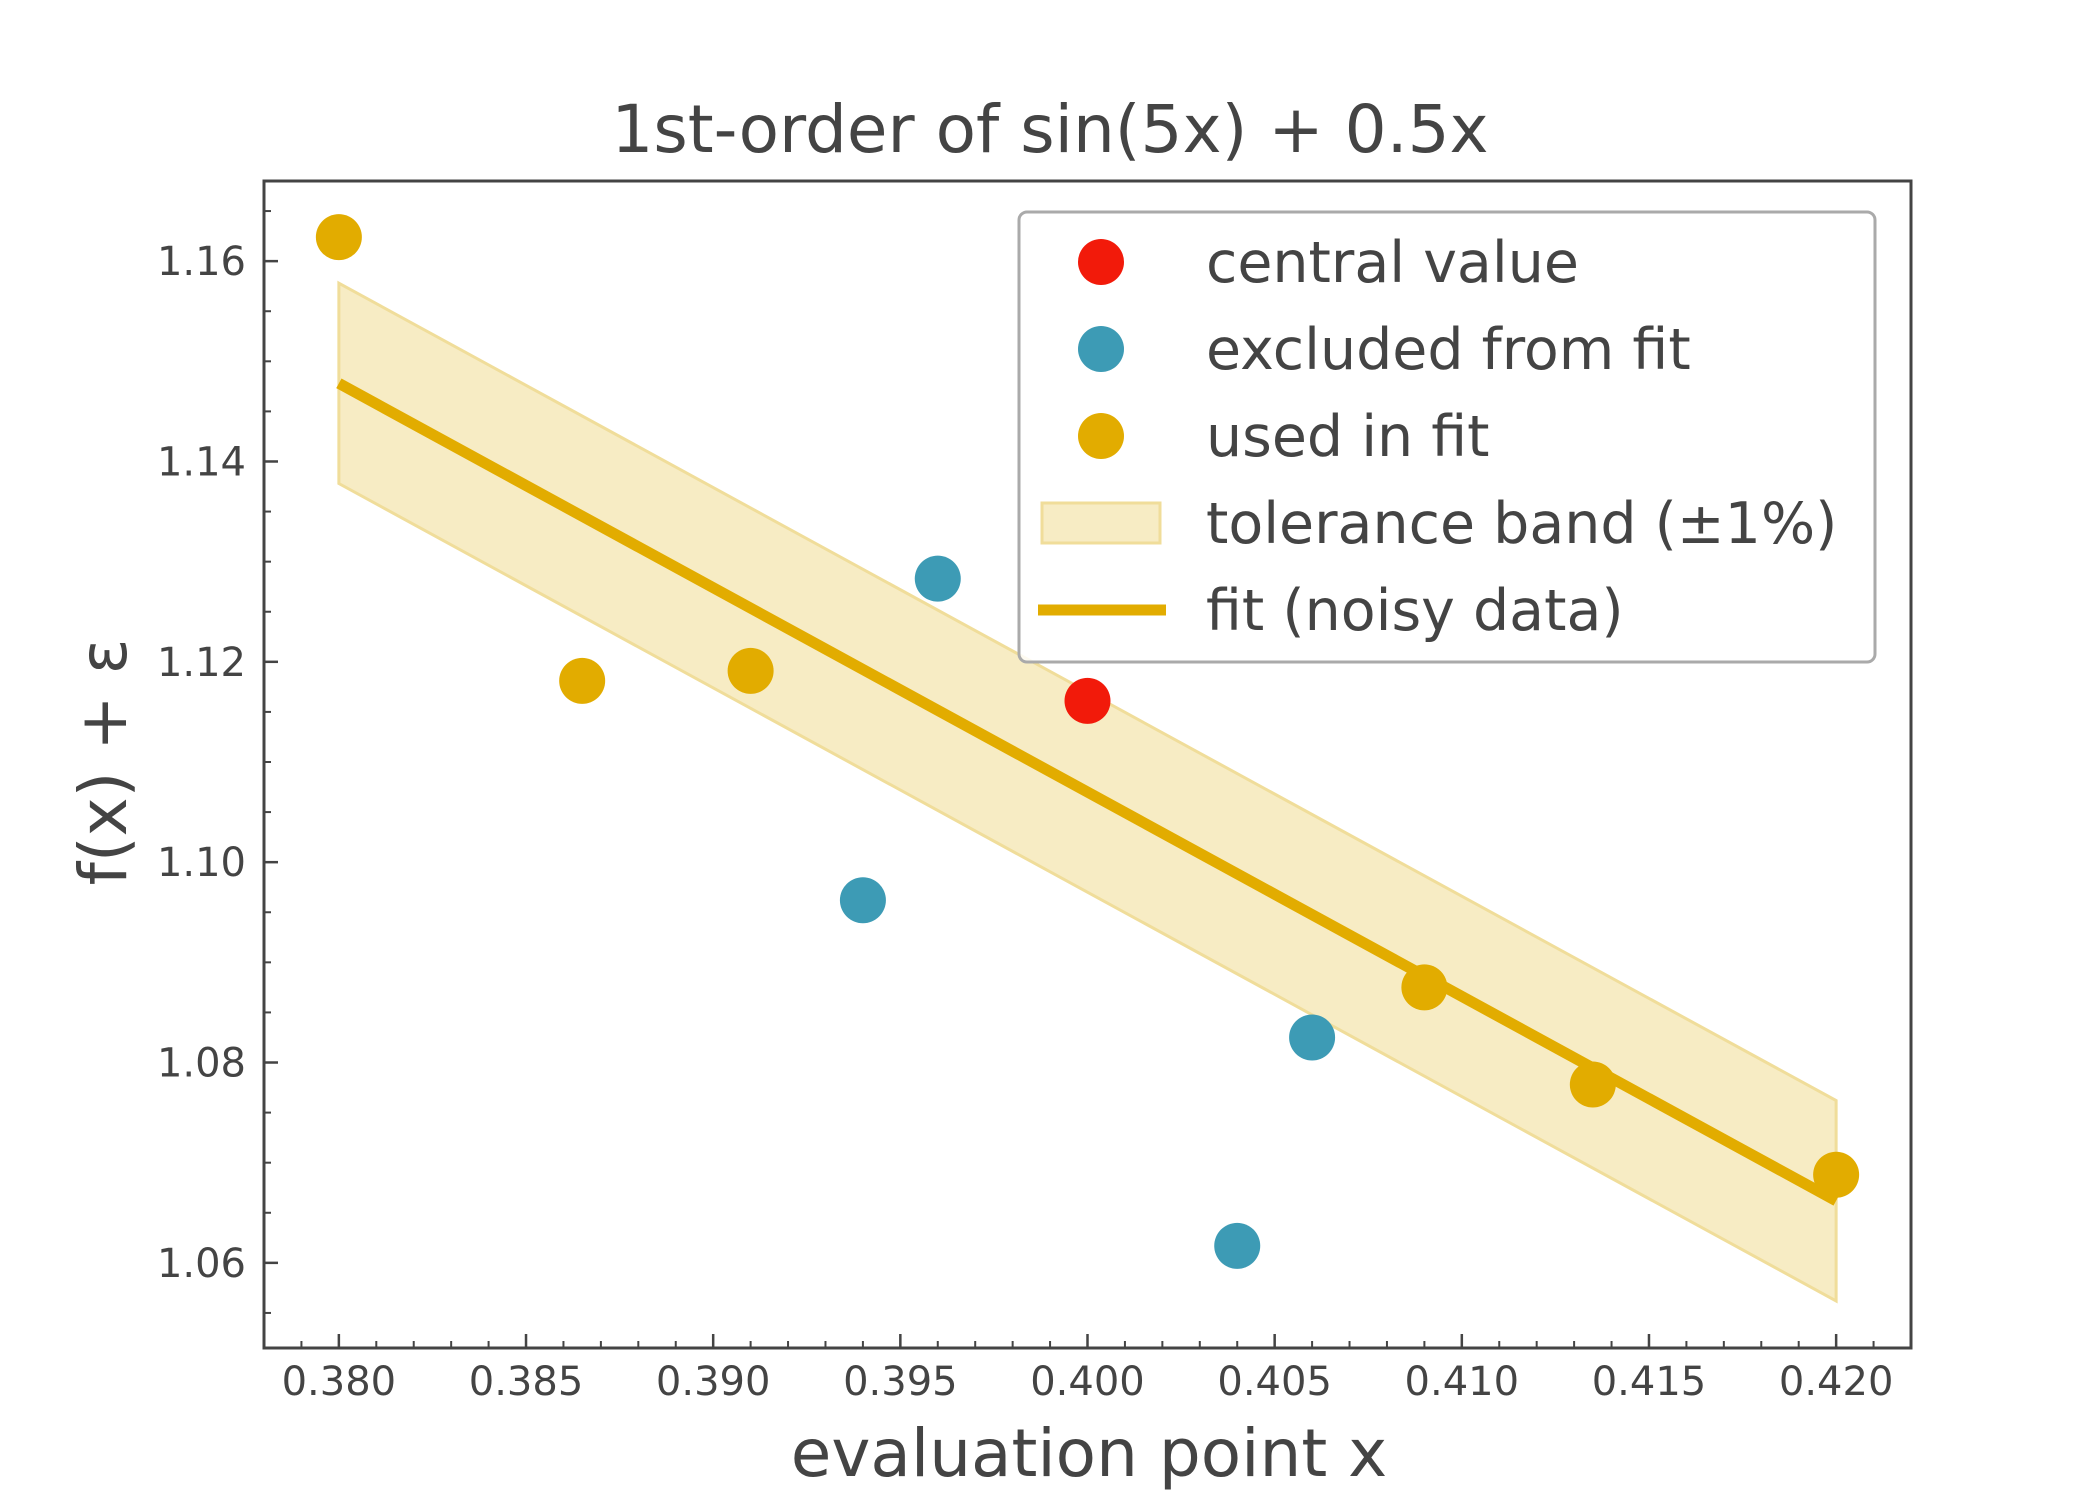  Describe the element at coordinates (1462, 1382) in the screenshot. I see `x-tick-label: 0.410` at that location.